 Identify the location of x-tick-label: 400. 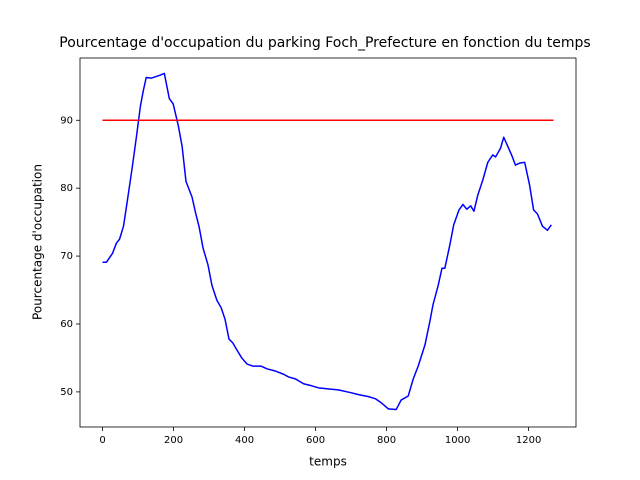
(244, 440).